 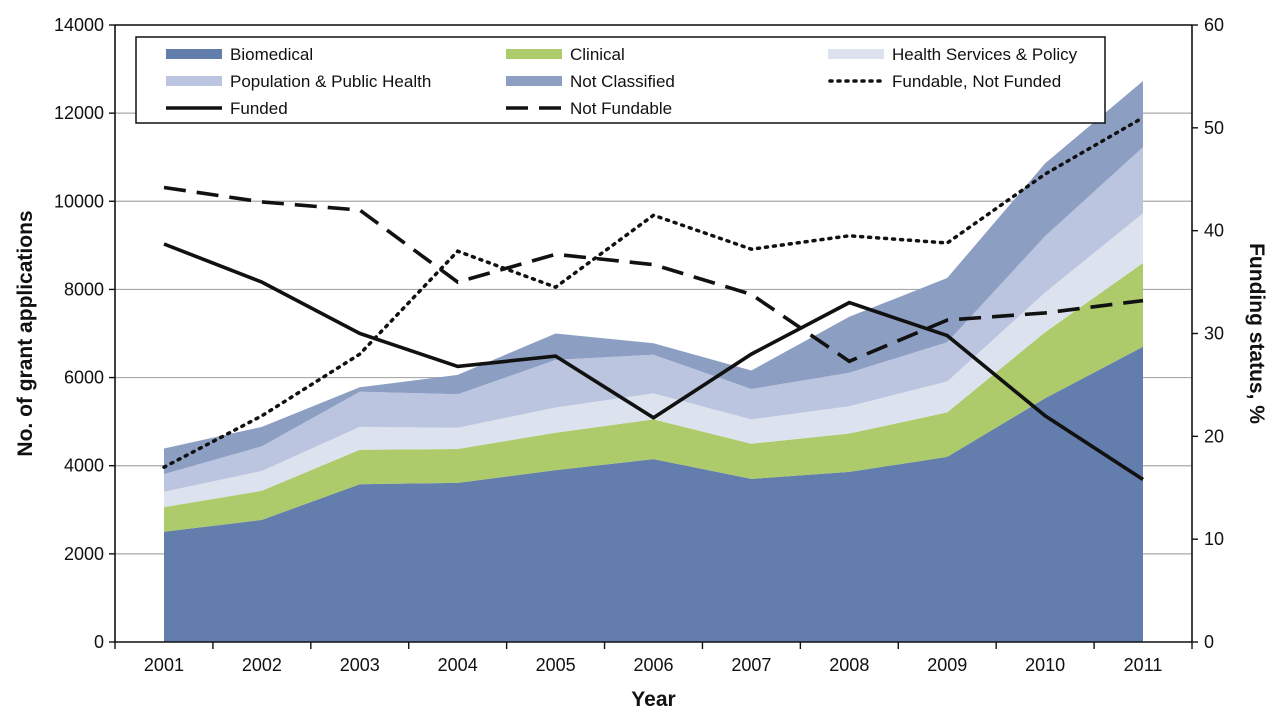 What do you see at coordinates (856, 54) in the screenshot?
I see `legend-health-services-policy-swatch` at bounding box center [856, 54].